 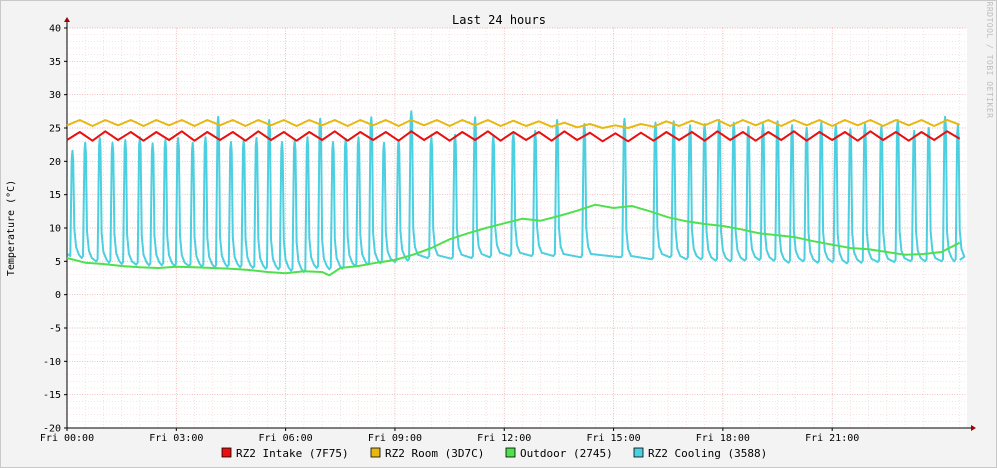 What do you see at coordinates (707, 453) in the screenshot?
I see `legend-label: RZ2 Cooling (3588)` at bounding box center [707, 453].